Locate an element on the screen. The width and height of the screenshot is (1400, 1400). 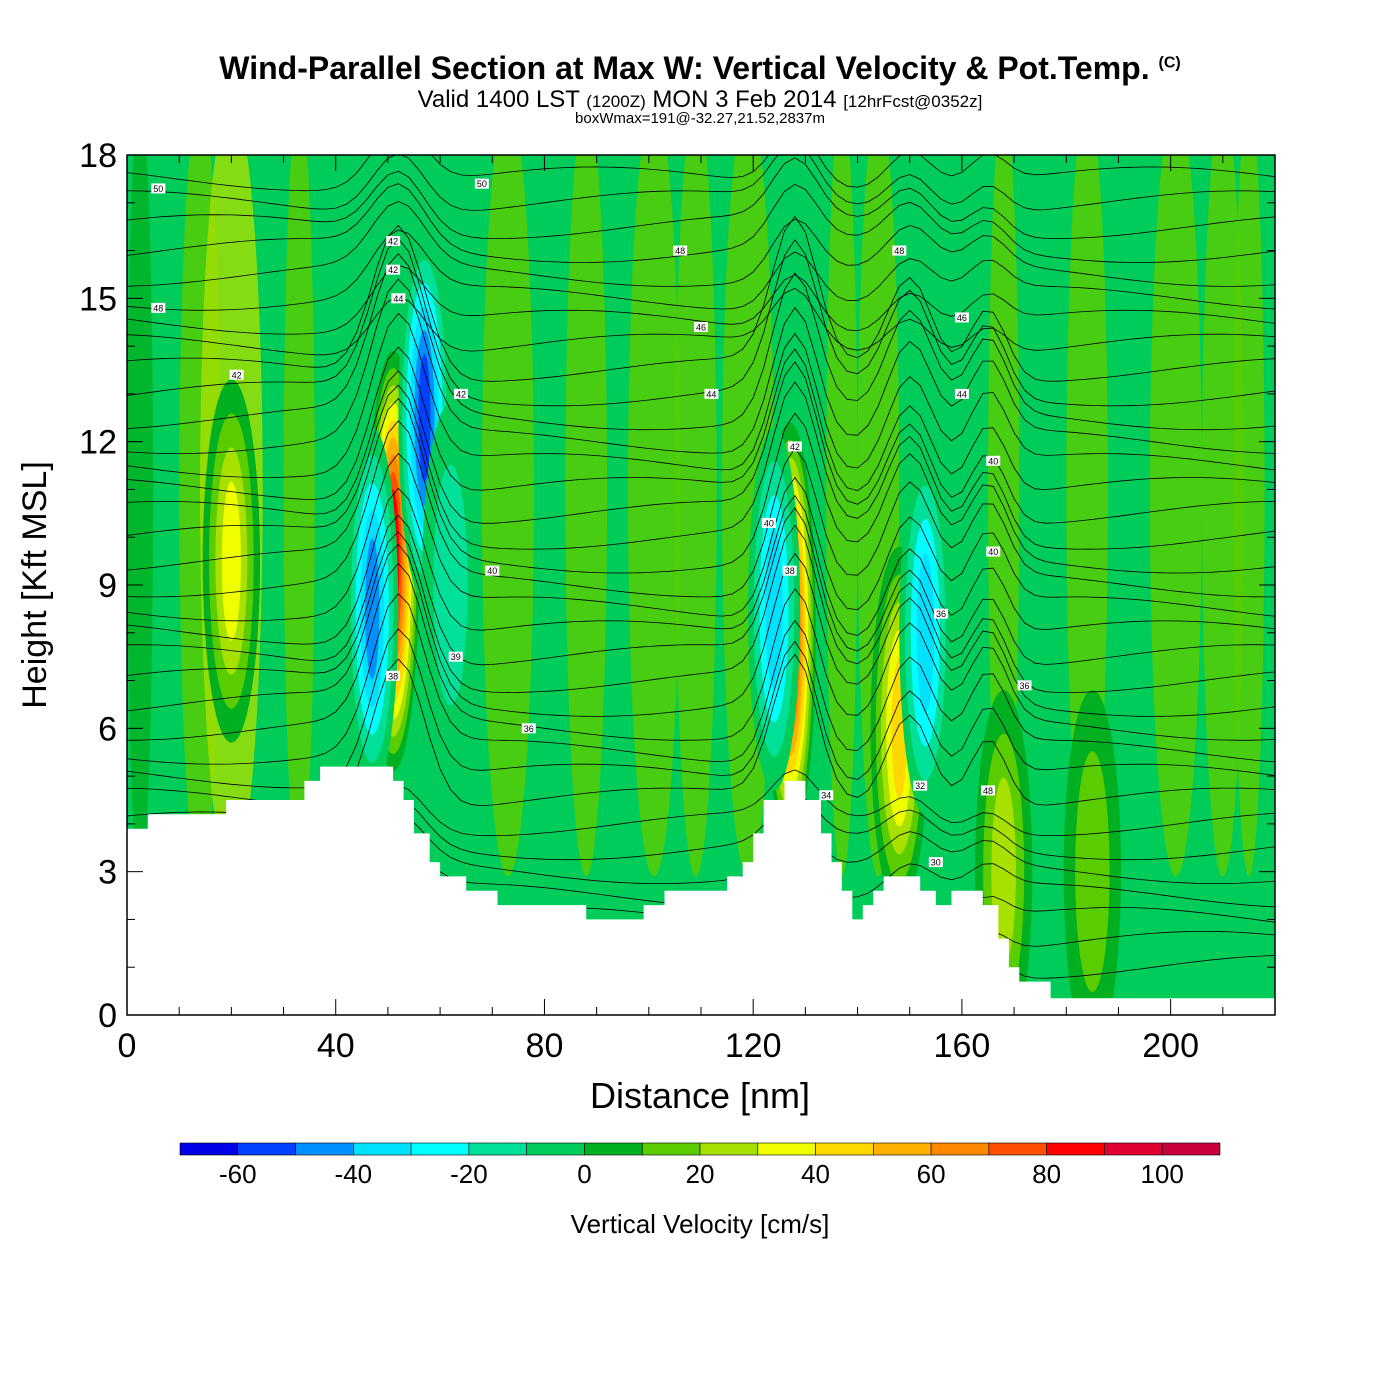
colorbar-tick-label: -40 is located at coordinates (354, 1174).